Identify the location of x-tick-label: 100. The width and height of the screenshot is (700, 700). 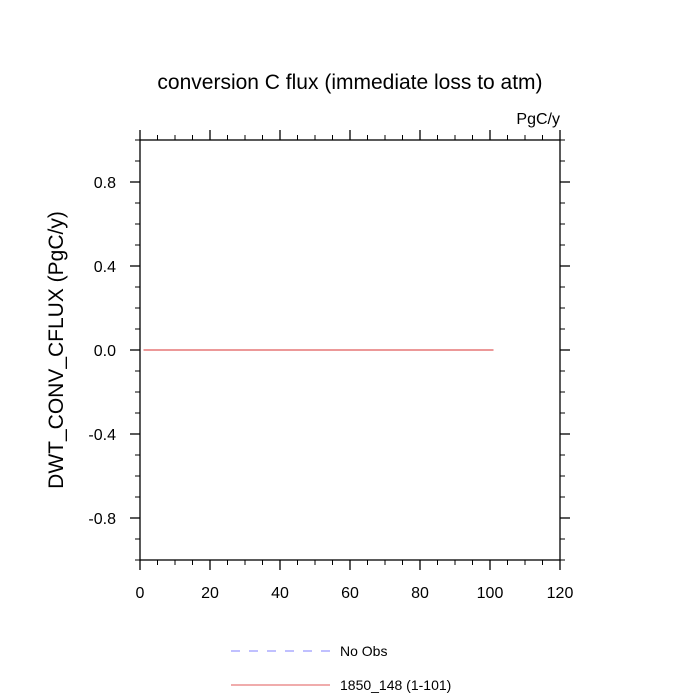
(490, 593).